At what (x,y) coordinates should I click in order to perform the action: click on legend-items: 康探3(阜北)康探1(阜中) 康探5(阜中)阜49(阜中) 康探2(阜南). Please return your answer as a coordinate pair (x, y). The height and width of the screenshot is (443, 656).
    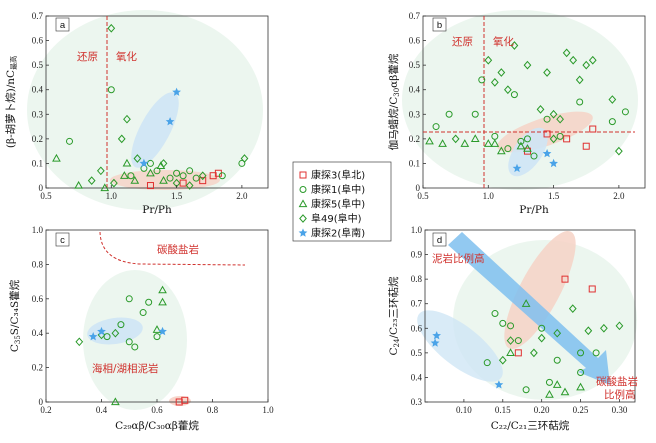
    Looking at the image, I should click on (331, 204).